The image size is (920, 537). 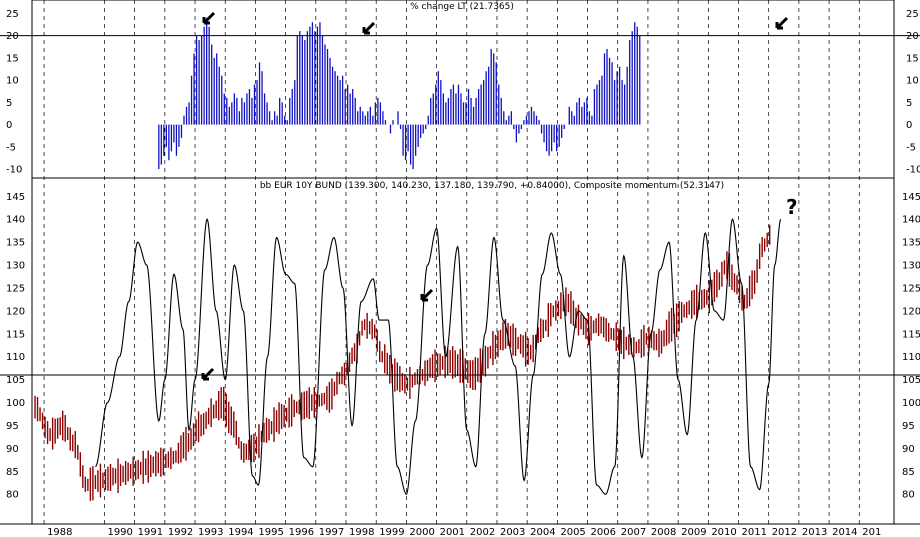 I want to click on x-tick-label: 2000, so click(x=421, y=532).